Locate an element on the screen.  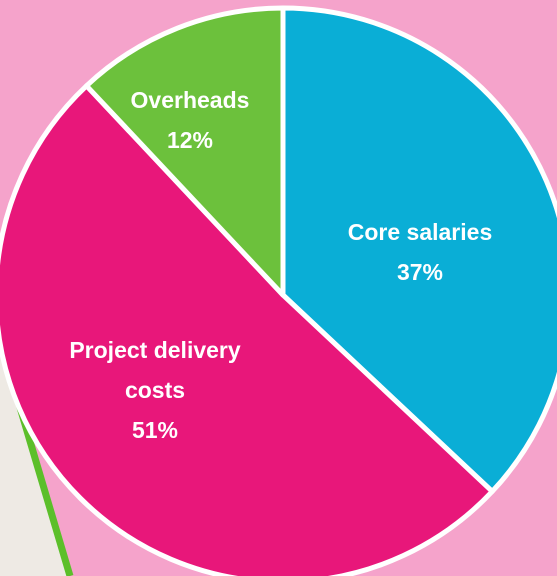
slice-label: Core salaries 37% is located at coordinates (420, 252).